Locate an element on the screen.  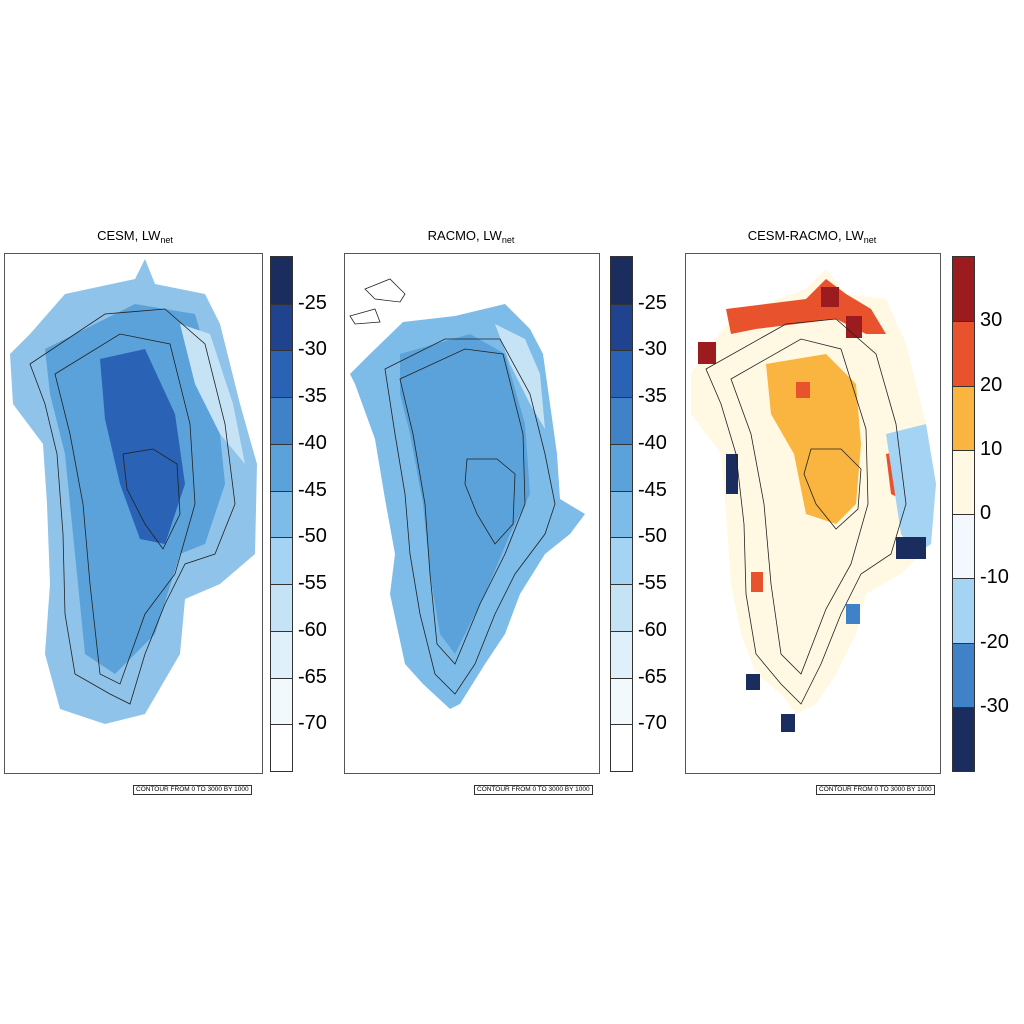
diff-contour-outer is located at coordinates (806, 511).